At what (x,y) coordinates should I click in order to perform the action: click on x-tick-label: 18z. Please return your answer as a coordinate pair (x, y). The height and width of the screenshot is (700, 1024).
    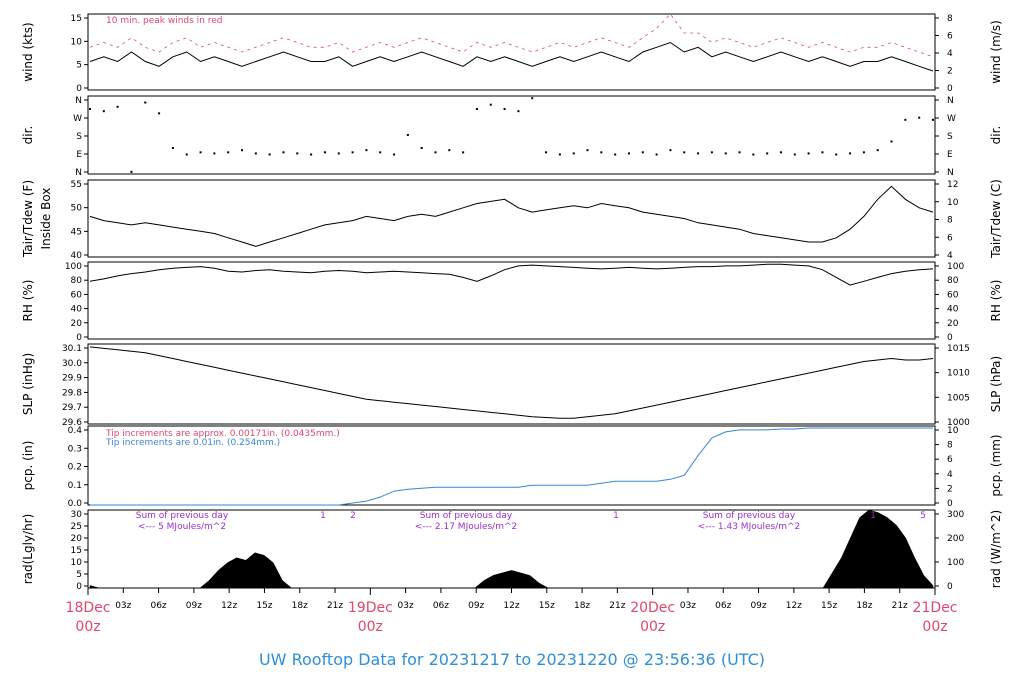
    Looking at the image, I should click on (864, 606).